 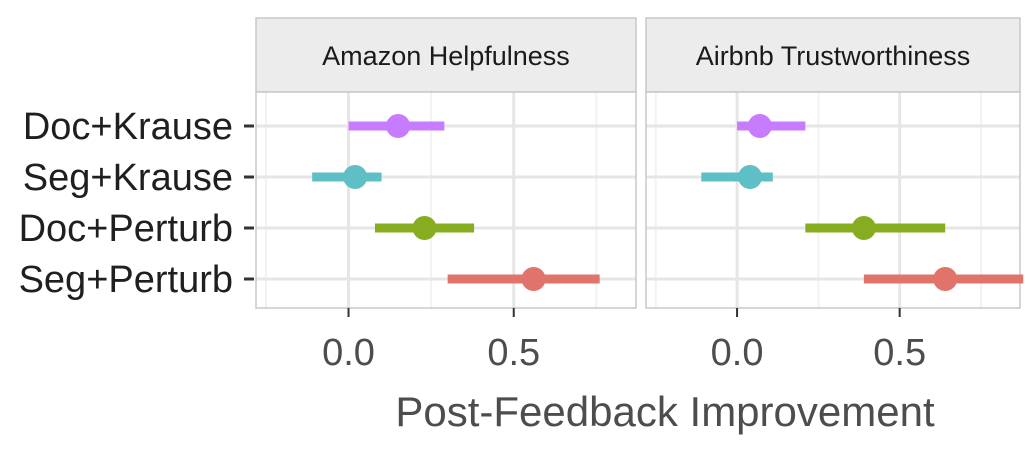 What do you see at coordinates (665, 411) in the screenshot?
I see `x-axis-title: Post-Feedback Improvement` at bounding box center [665, 411].